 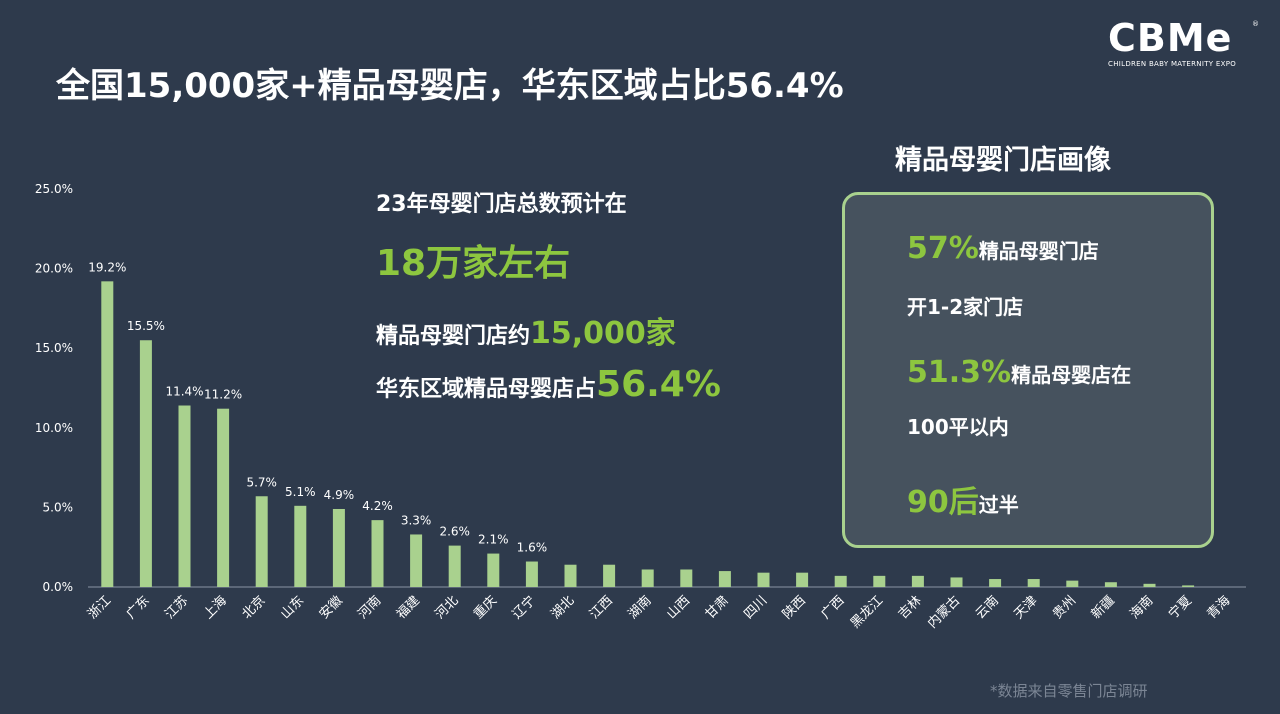 I want to click on data-label: 3.3%, so click(x=416, y=520).